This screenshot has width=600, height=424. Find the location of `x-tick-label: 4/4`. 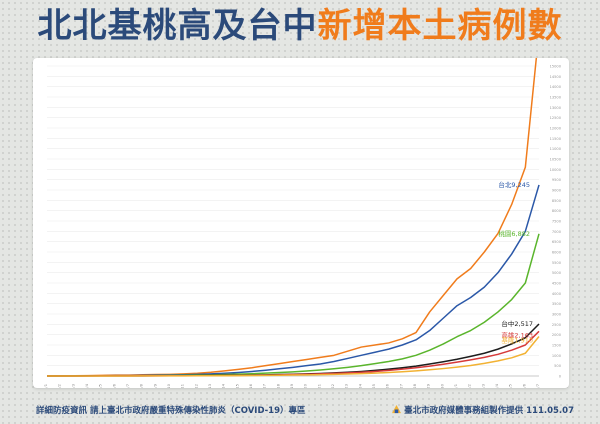

x-tick-label: 4/4 is located at coordinates (86, 385).